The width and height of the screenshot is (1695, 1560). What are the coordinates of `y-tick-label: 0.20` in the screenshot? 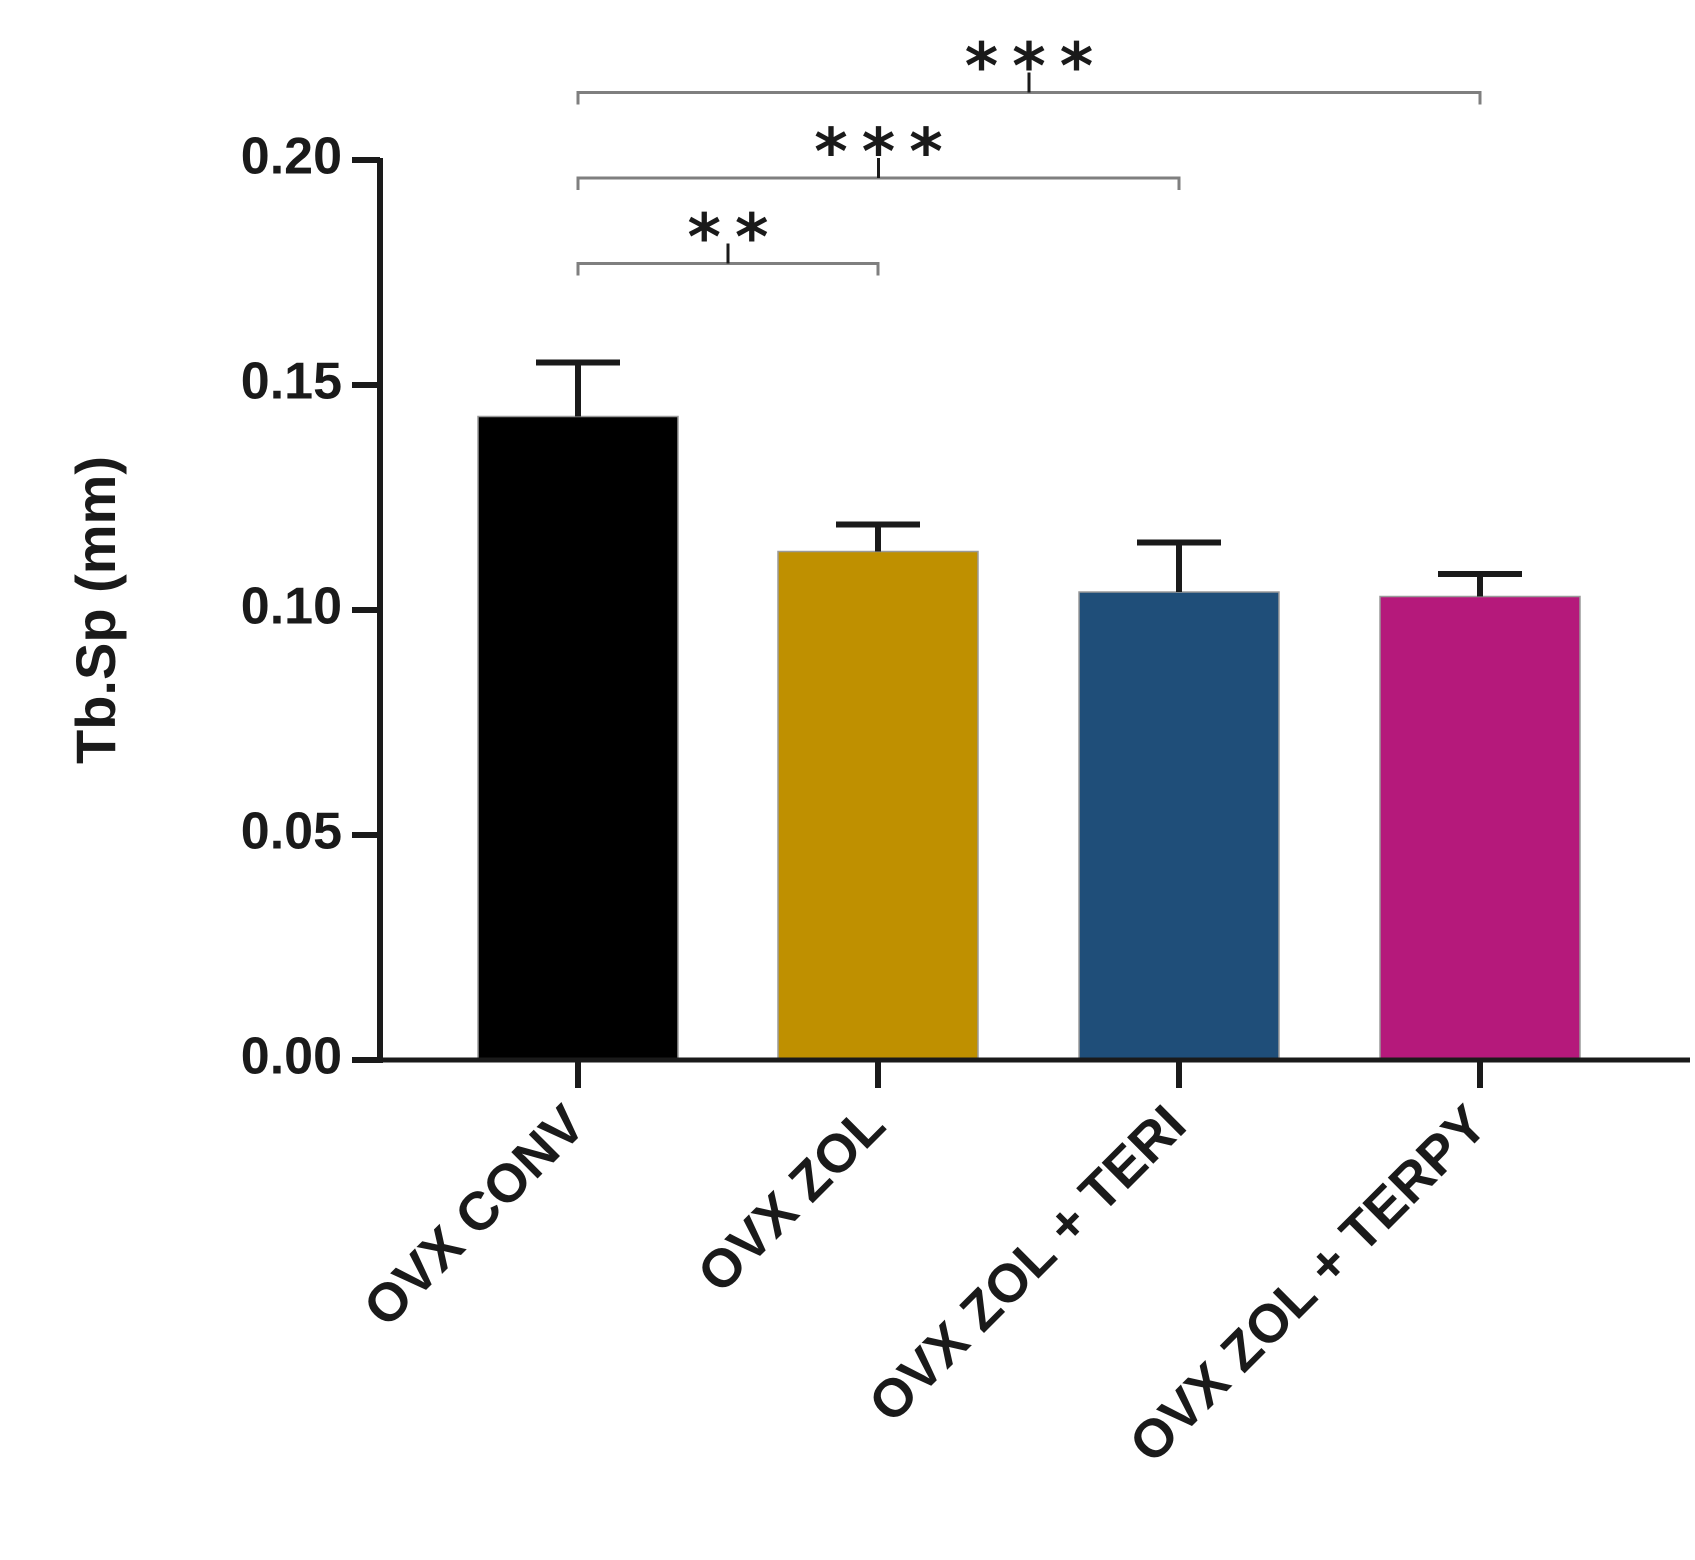 It's located at (291, 157).